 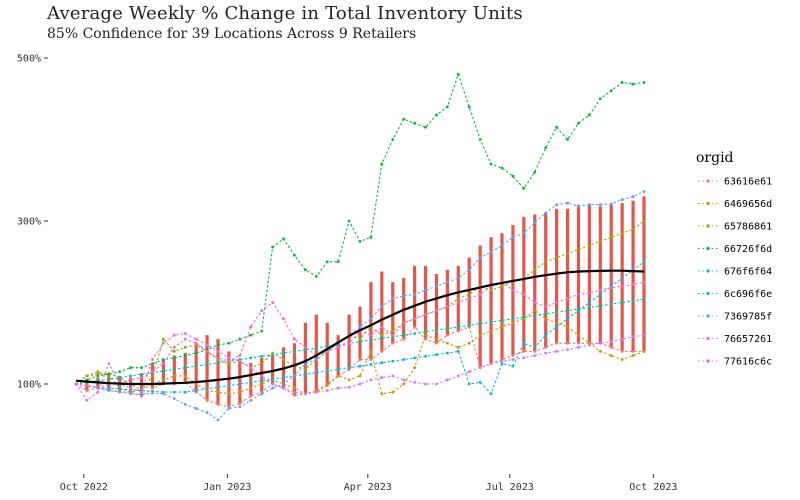 What do you see at coordinates (84, 487) in the screenshot?
I see `x-tick-label: Oct 2022` at bounding box center [84, 487].